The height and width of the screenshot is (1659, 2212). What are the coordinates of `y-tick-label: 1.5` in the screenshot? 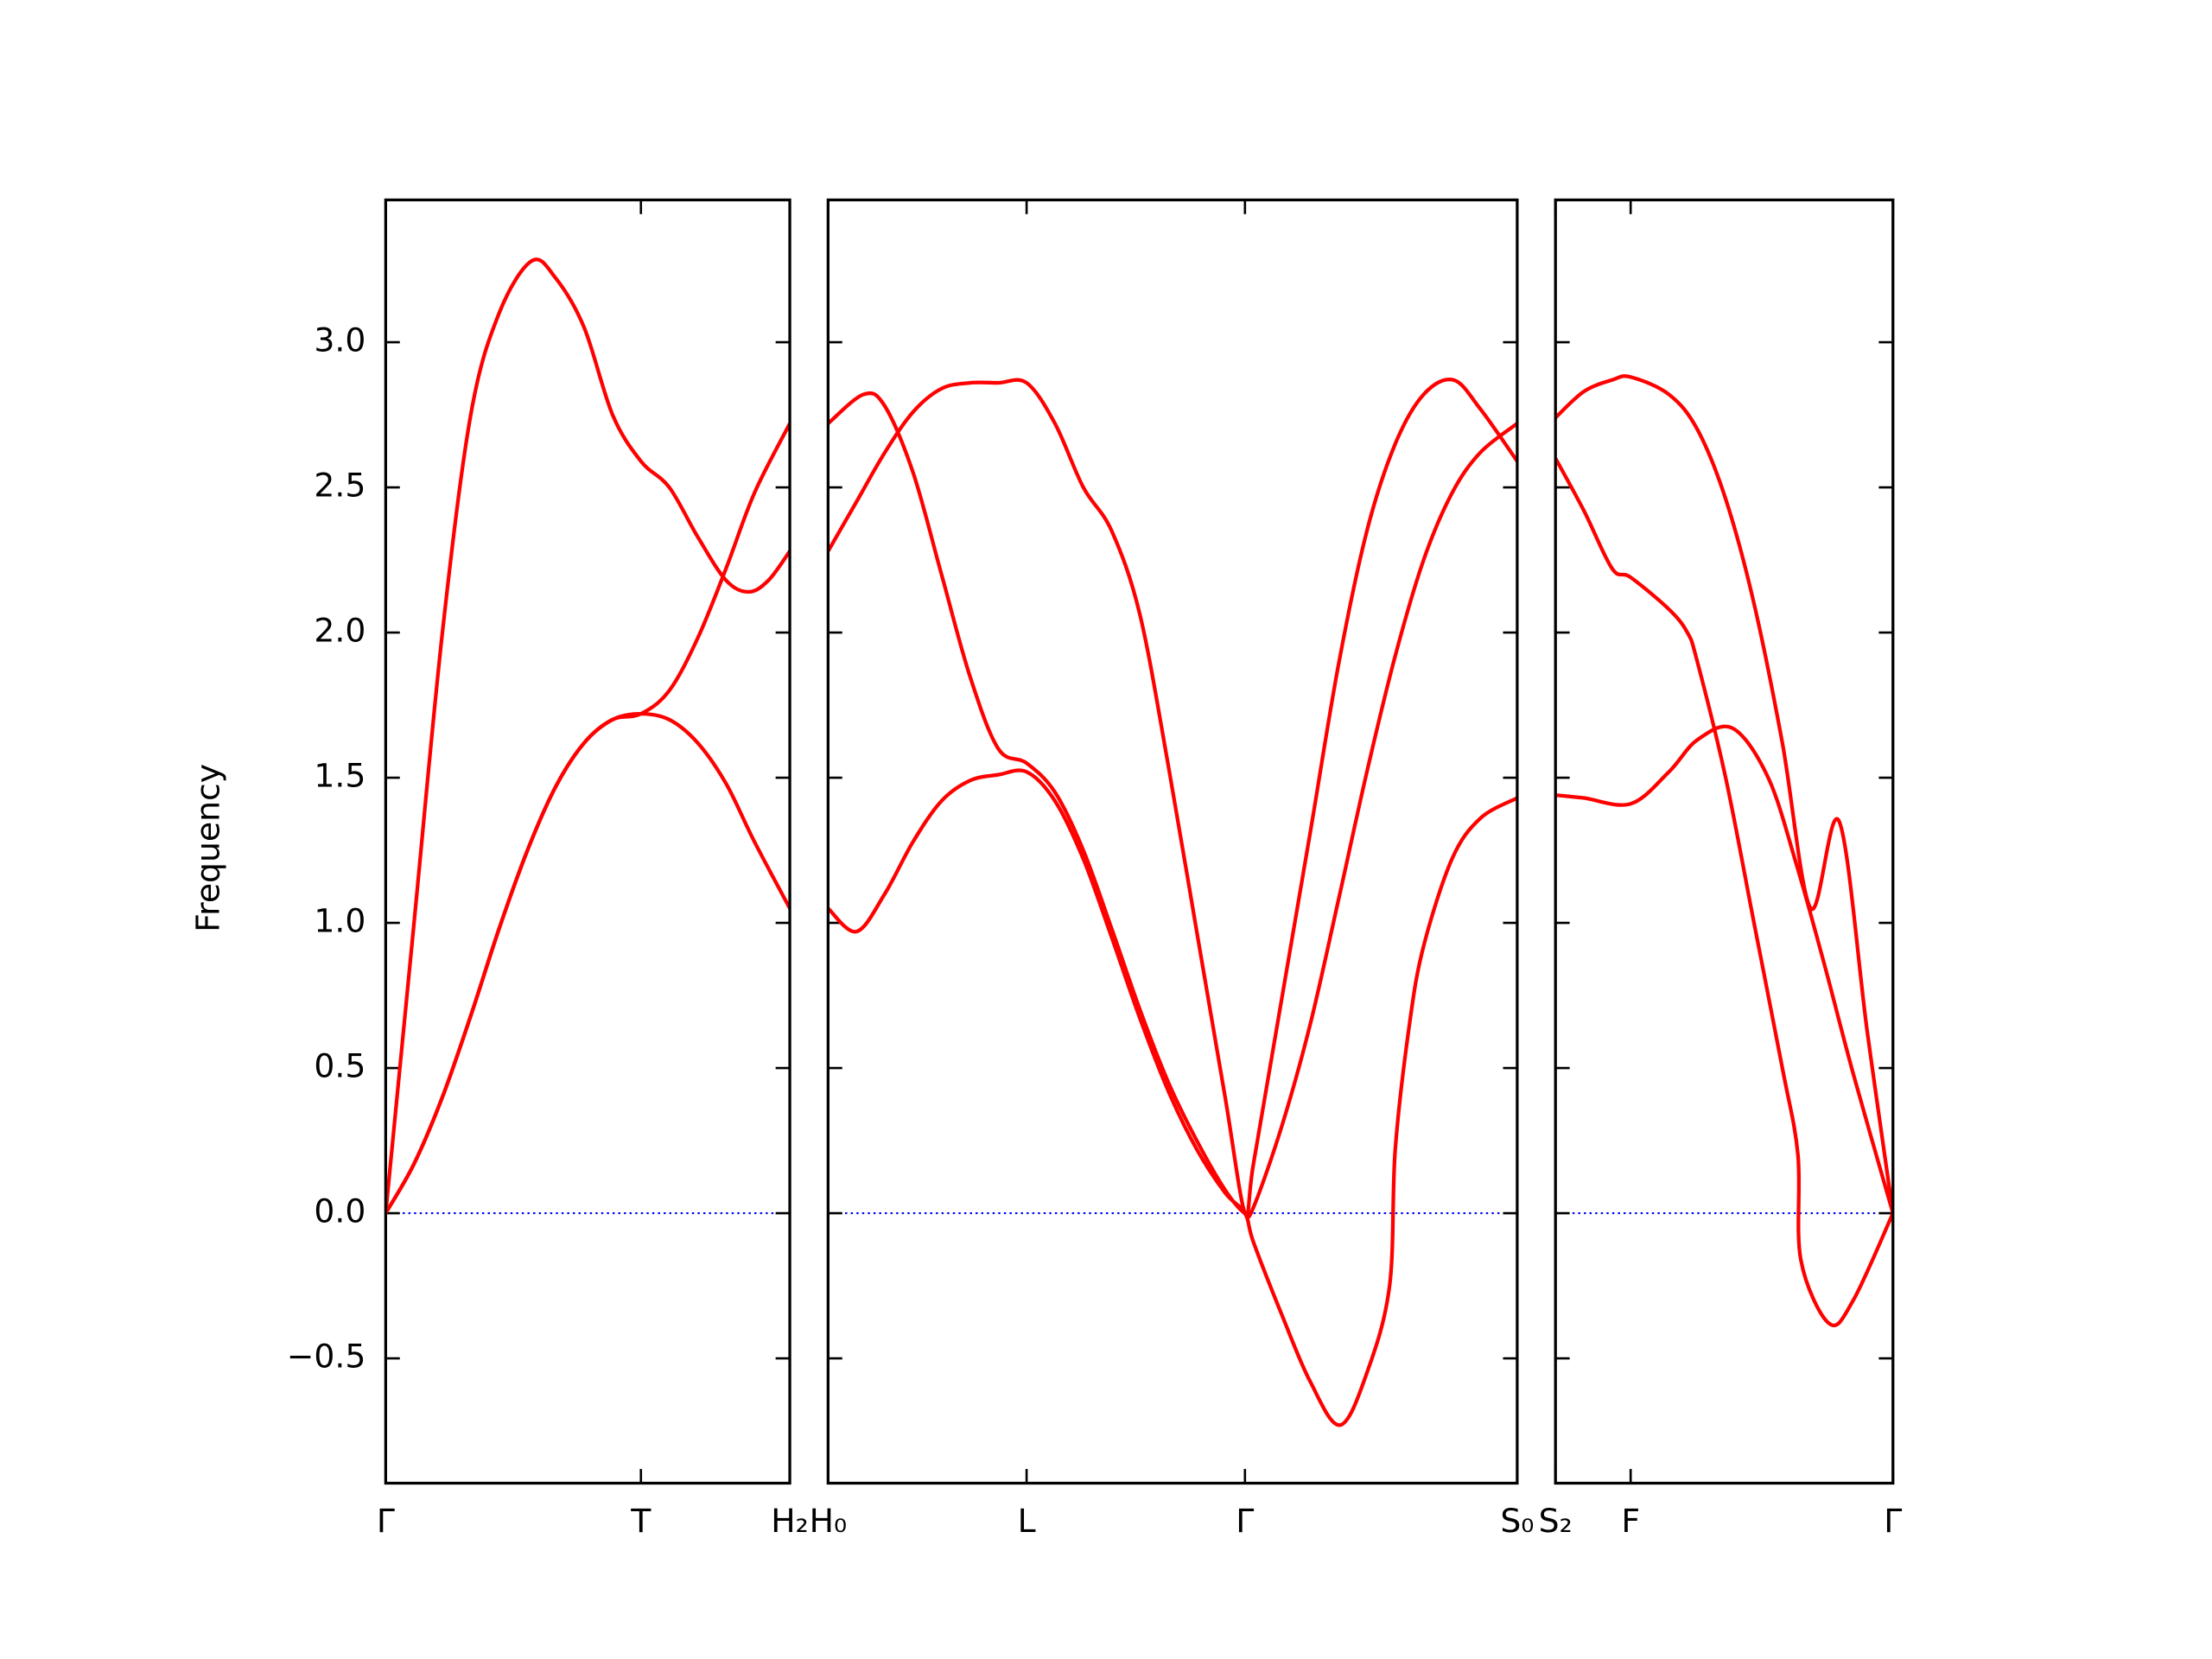 It's located at (339, 776).